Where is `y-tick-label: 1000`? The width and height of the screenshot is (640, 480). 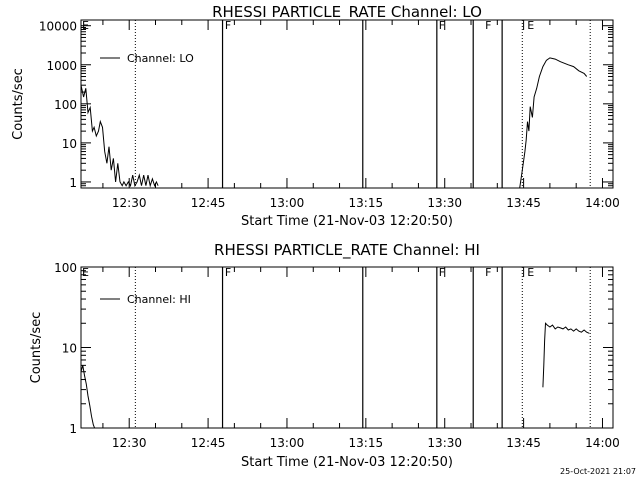
y-tick-label: 1000 is located at coordinates (61, 66).